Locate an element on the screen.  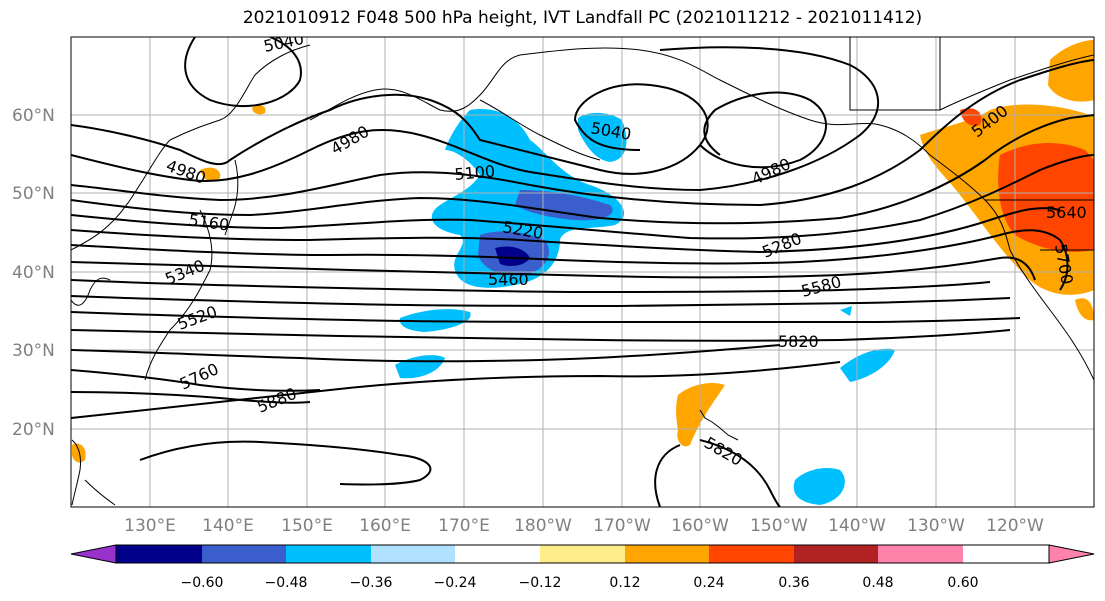
lat-label: 50°N is located at coordinates (33, 194).